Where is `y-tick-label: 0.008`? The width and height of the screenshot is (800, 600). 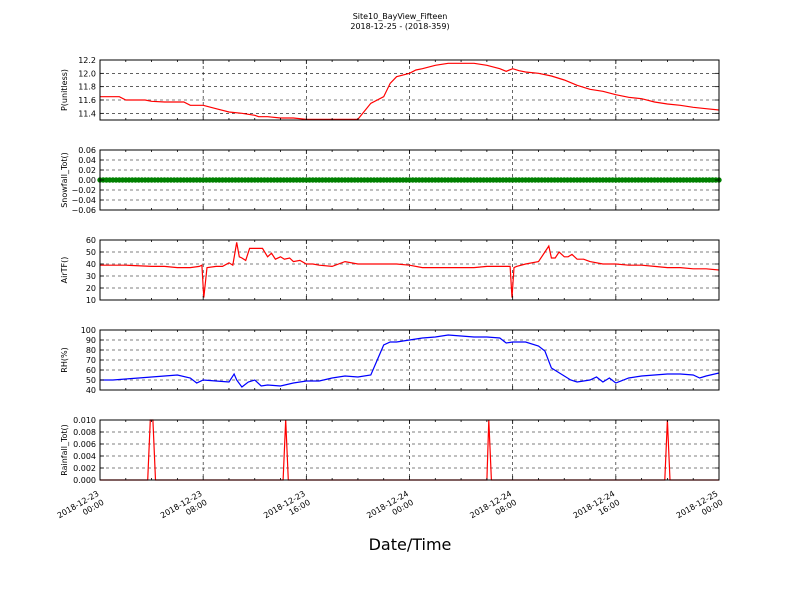 y-tick-label: 0.008 is located at coordinates (84, 432).